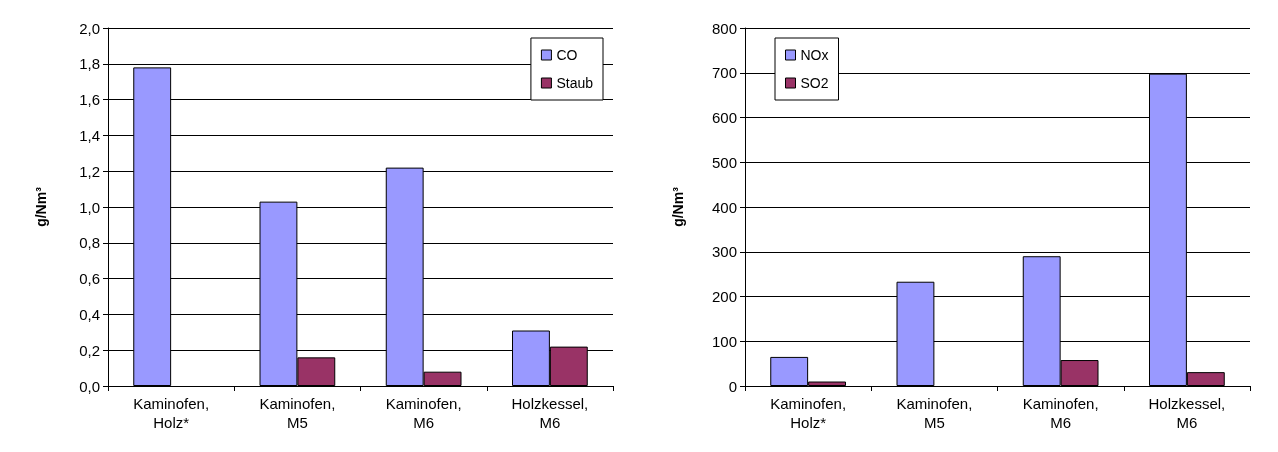  I want to click on y-tick-label: 1,2, so click(89, 171).